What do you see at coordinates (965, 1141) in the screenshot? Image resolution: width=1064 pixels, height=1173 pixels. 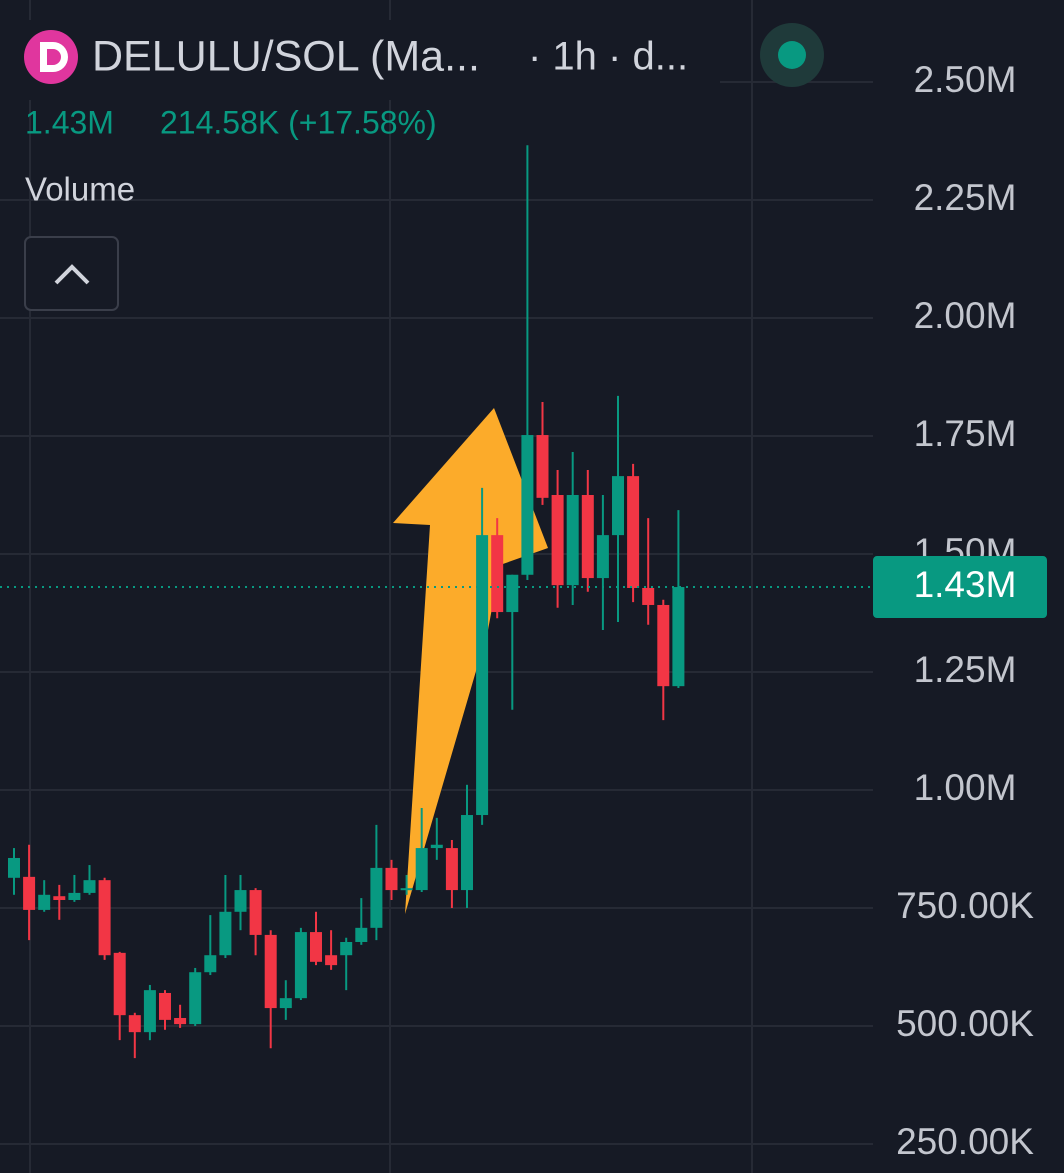 I see `y-tick-label: 250.00K` at bounding box center [965, 1141].